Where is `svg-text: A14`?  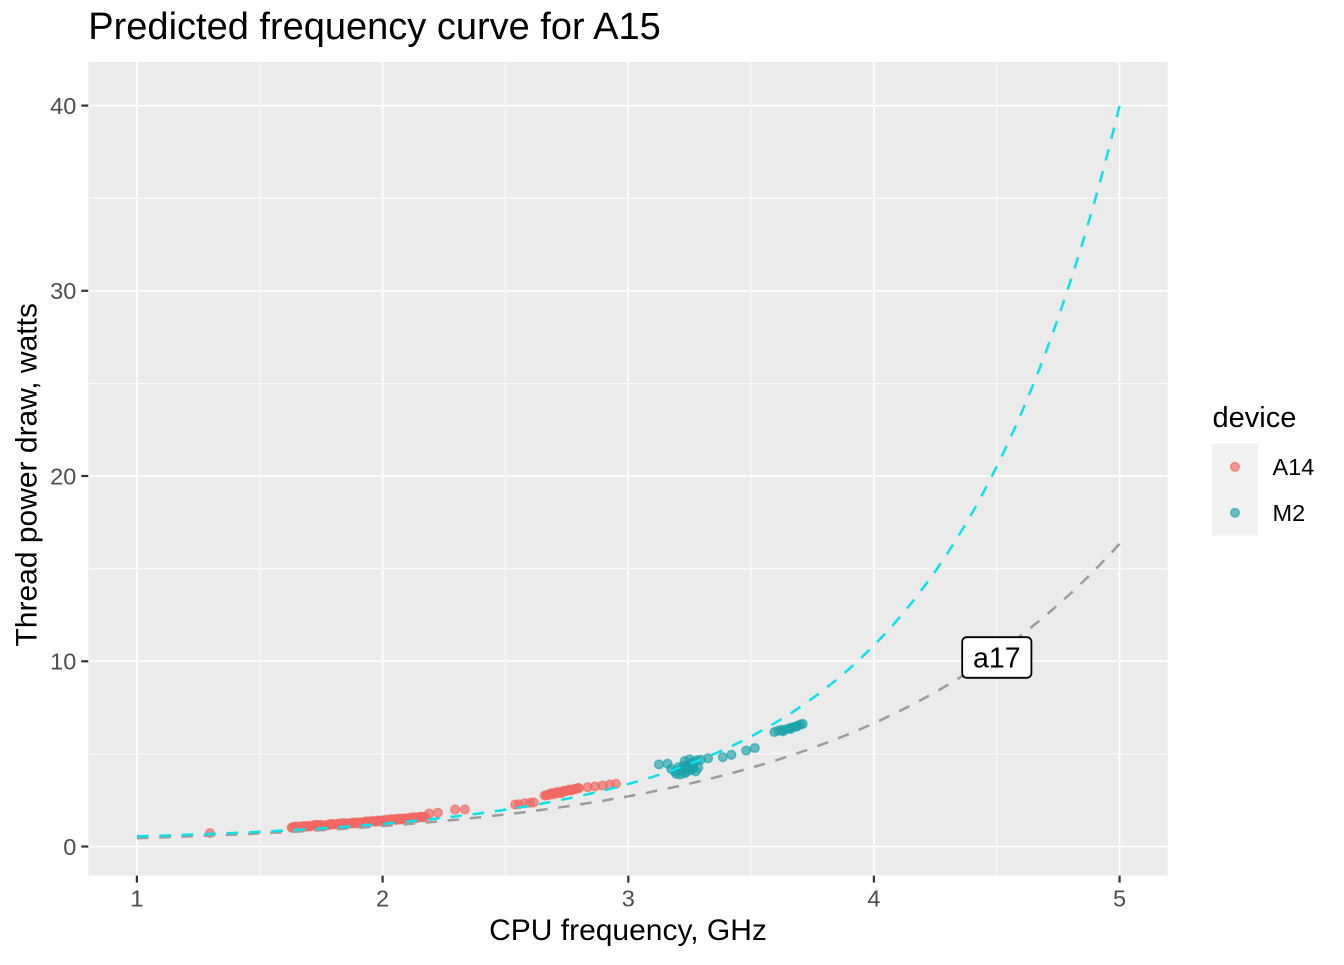
svg-text: A14 is located at coordinates (1294, 467).